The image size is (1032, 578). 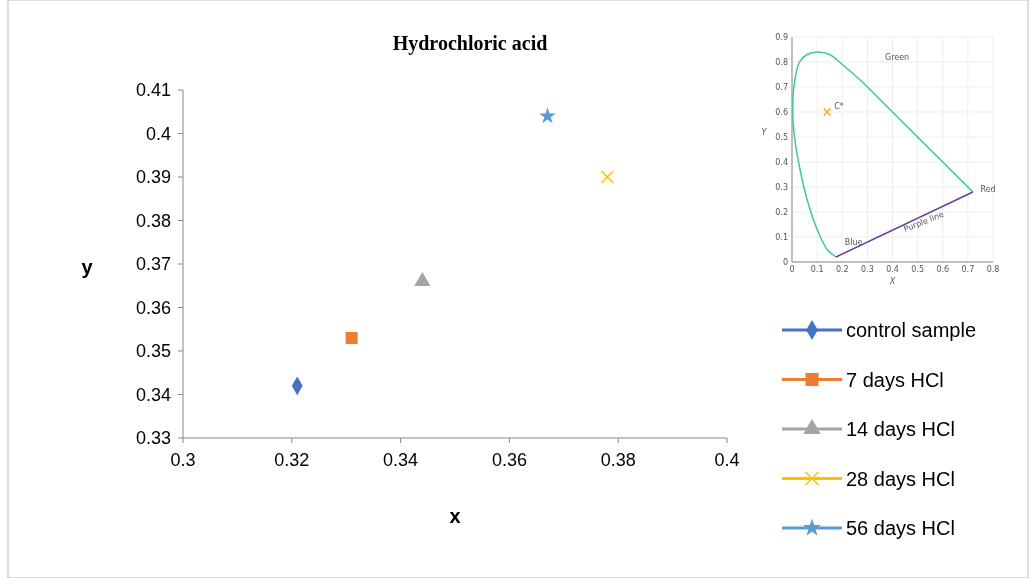 I want to click on y-tick-label: 0.9, so click(x=781, y=37).